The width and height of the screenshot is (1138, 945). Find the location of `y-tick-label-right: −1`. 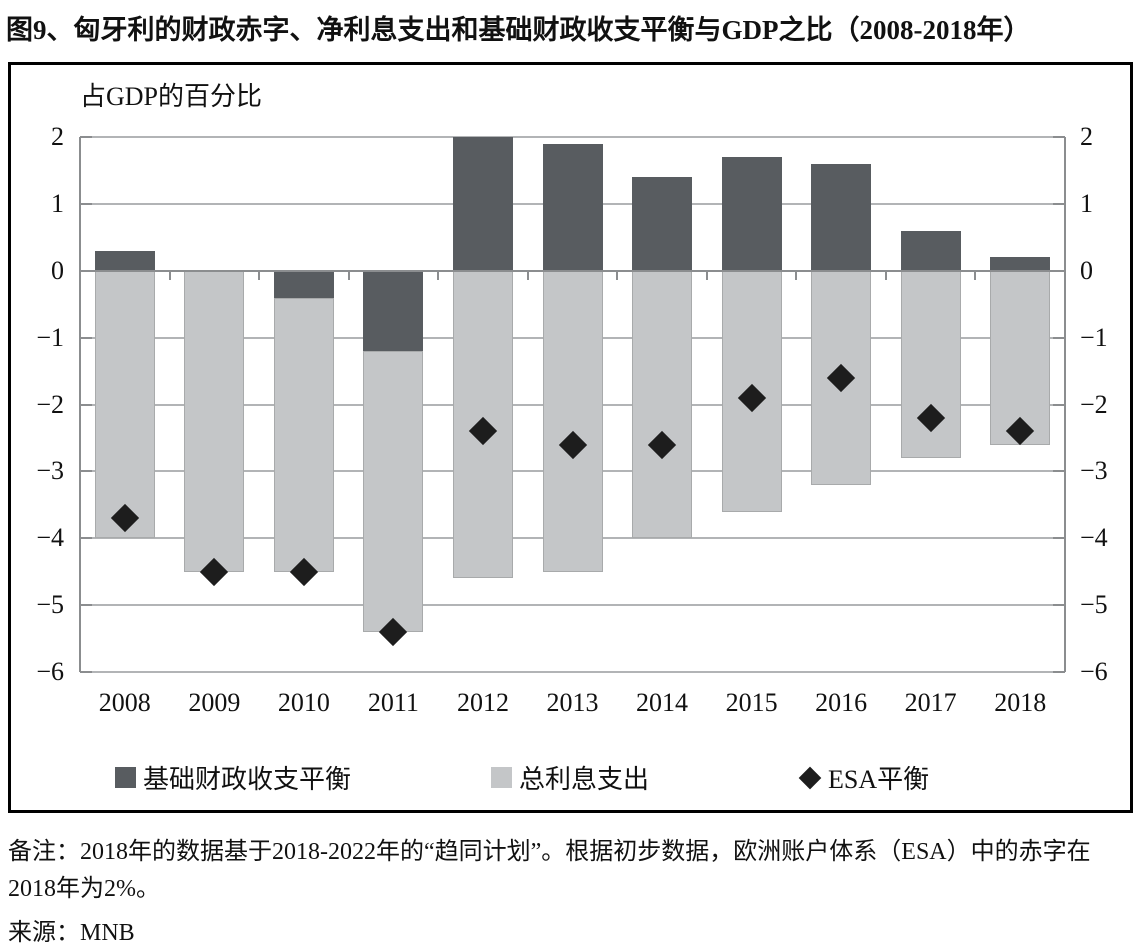

y-tick-label-right: −1 is located at coordinates (1094, 337).